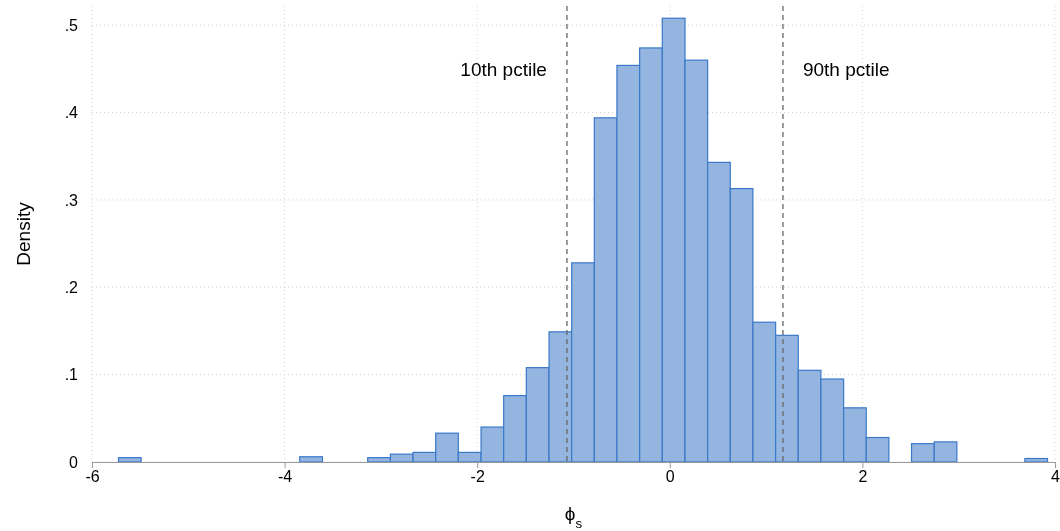  I want to click on x-axis-title: ϕ$_{s}$, so click(573, 517).